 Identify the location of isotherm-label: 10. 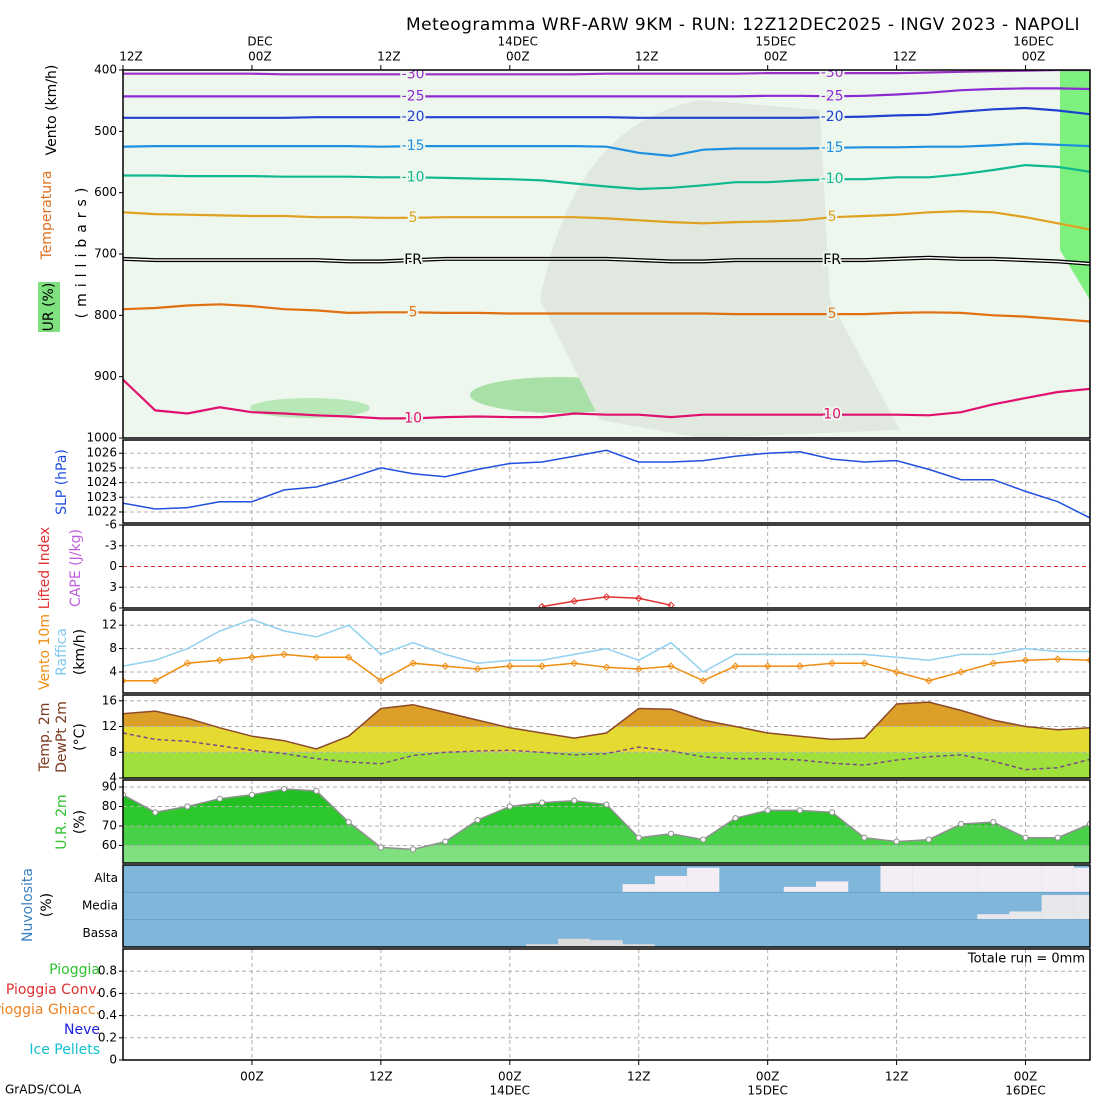
(832, 415).